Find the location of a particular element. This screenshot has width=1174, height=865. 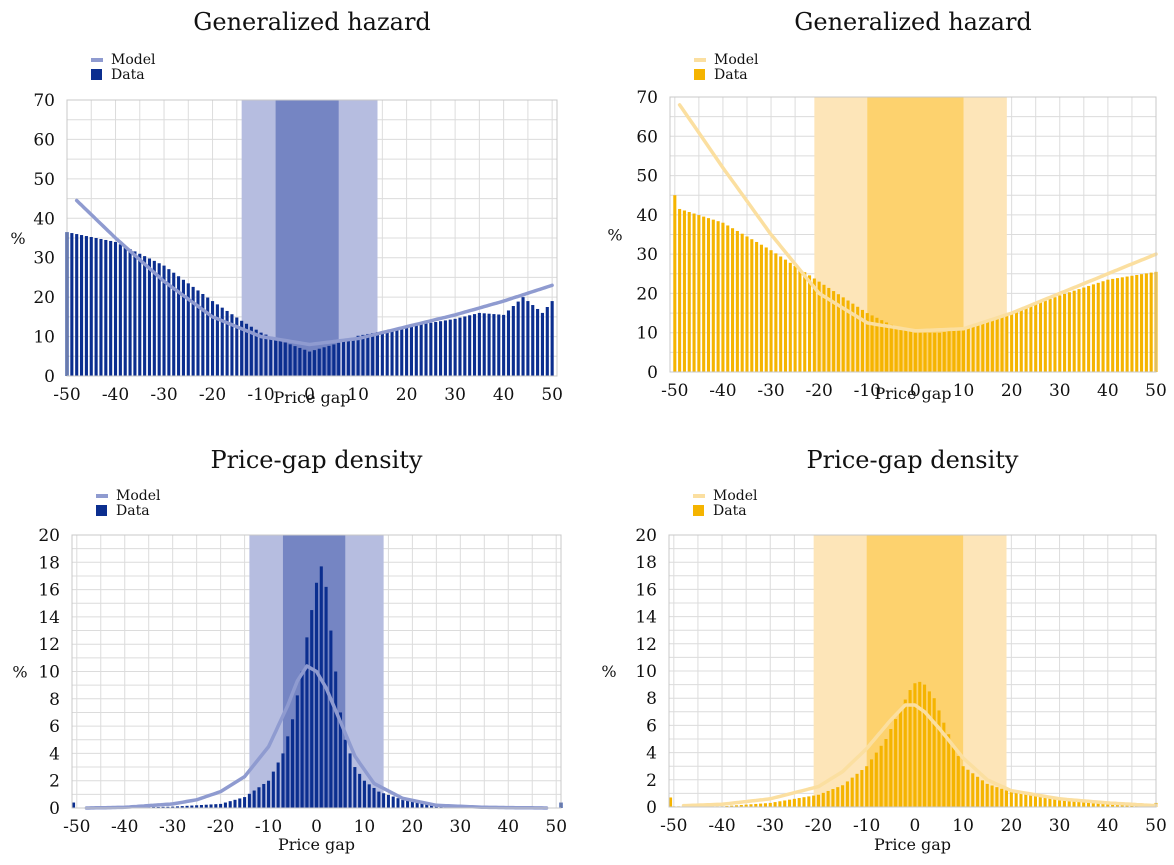

y-tick-label: 10 is located at coordinates (44, 338).